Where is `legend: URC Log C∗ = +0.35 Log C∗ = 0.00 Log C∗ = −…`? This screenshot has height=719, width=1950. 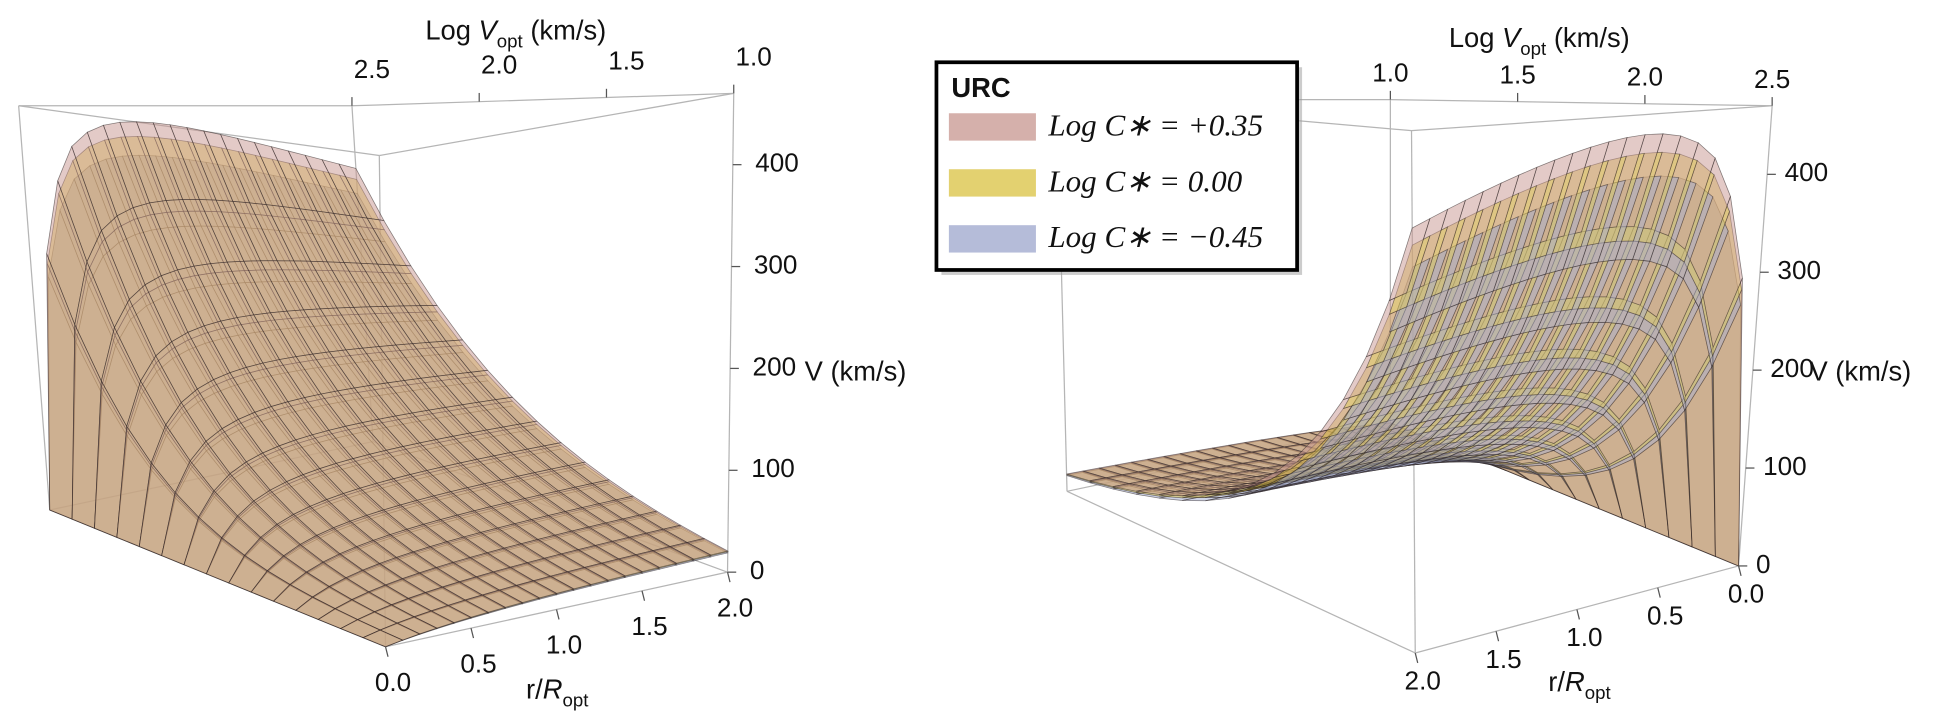
legend: URC Log C∗ = +0.35 Log C∗ = 0.00 Log C∗ = −… is located at coordinates (1118, 167).